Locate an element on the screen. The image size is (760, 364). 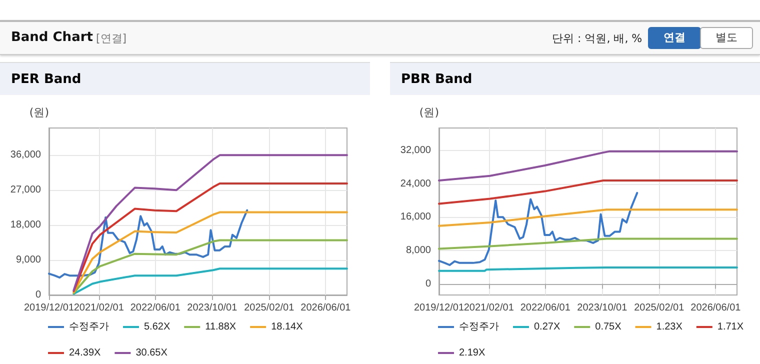
y-tick-label: 32,000 is located at coordinates (416, 150).